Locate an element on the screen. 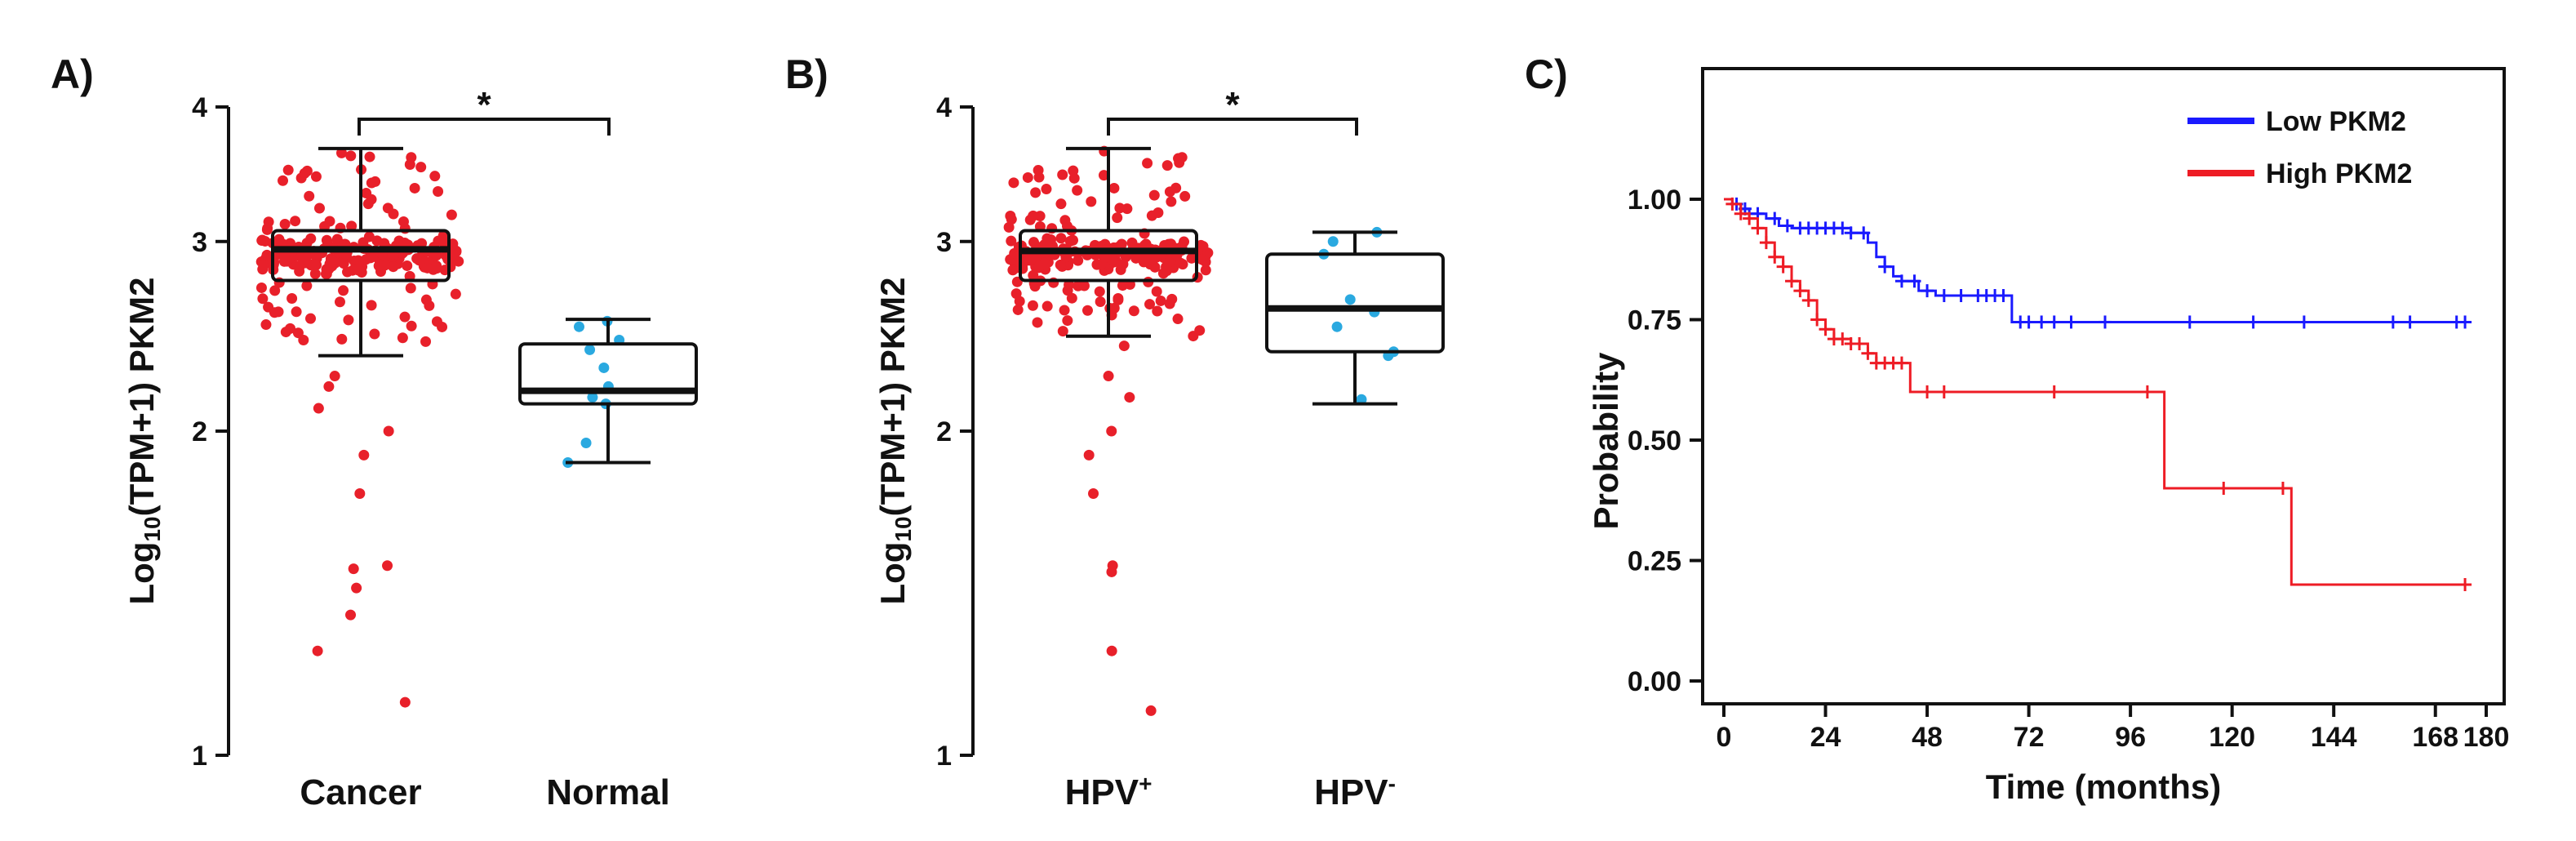 This screenshot has width=2576, height=841. panel-b-significance: * is located at coordinates (1232, 110).